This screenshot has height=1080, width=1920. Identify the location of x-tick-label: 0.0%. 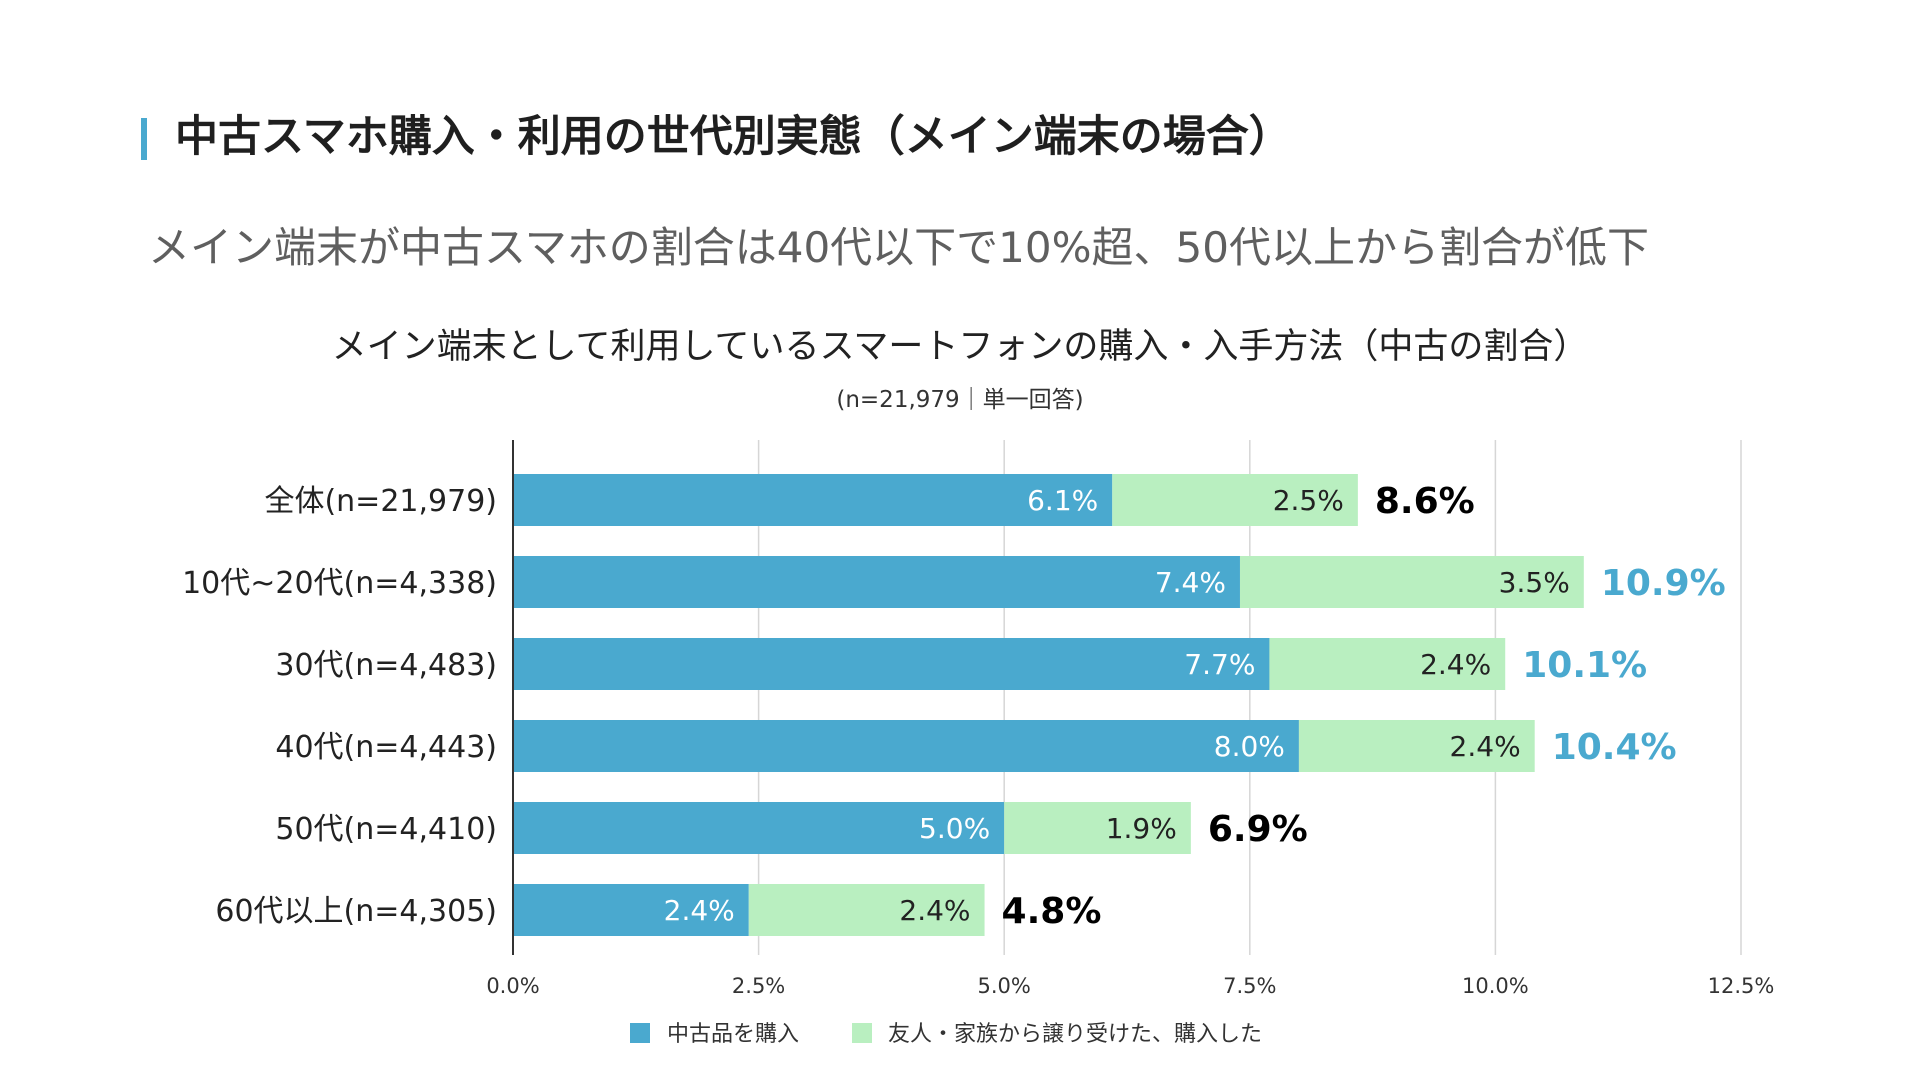
(512, 986).